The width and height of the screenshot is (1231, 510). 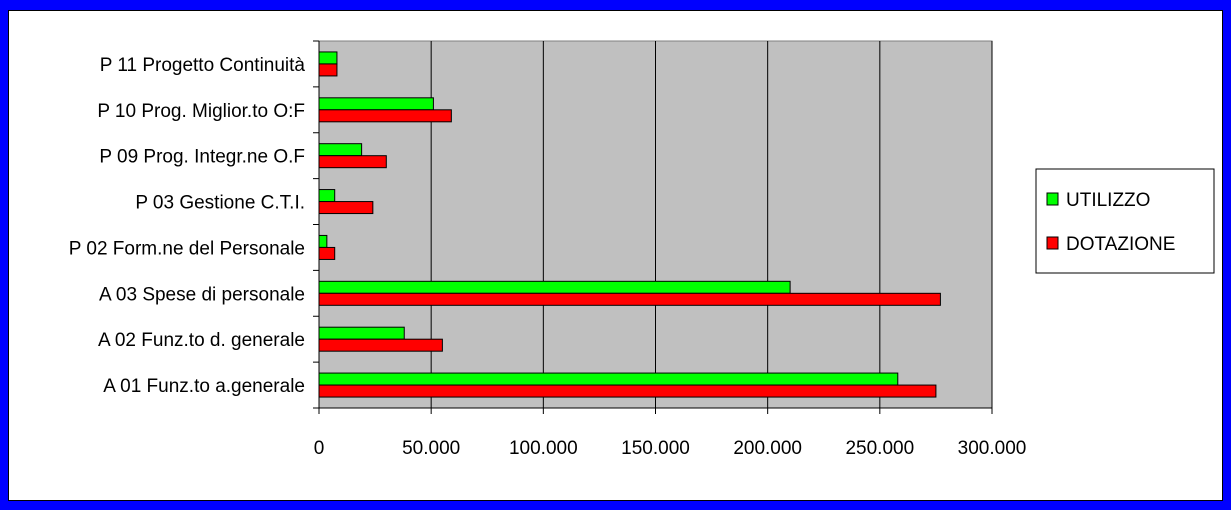 What do you see at coordinates (204, 386) in the screenshot?
I see `category-label: A 01 Funz.to a.generale` at bounding box center [204, 386].